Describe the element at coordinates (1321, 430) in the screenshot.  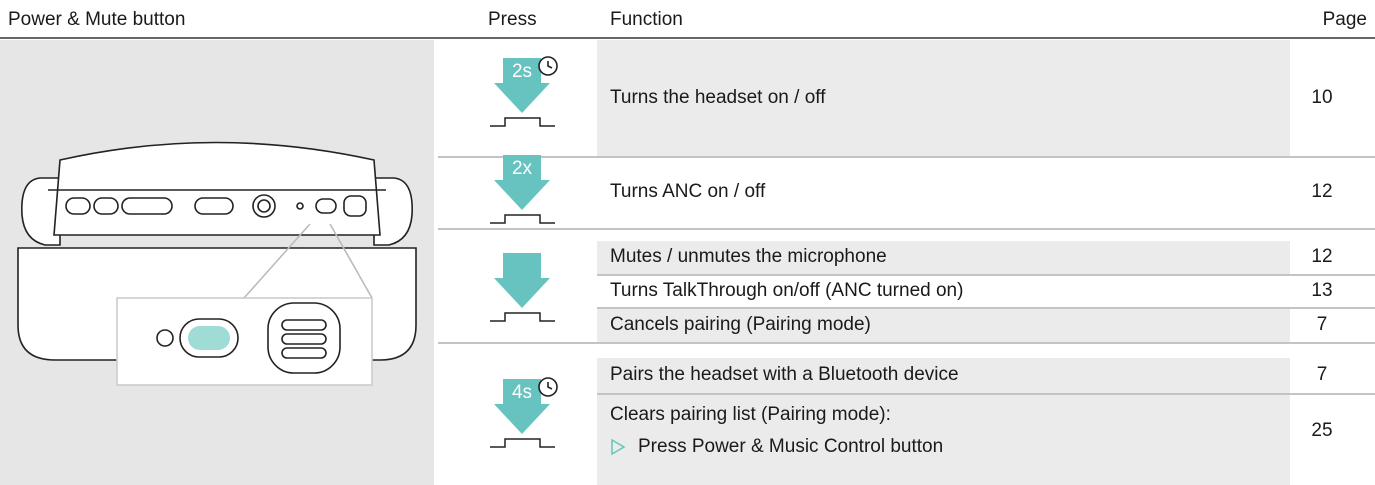
I see `page-number: 25` at that location.